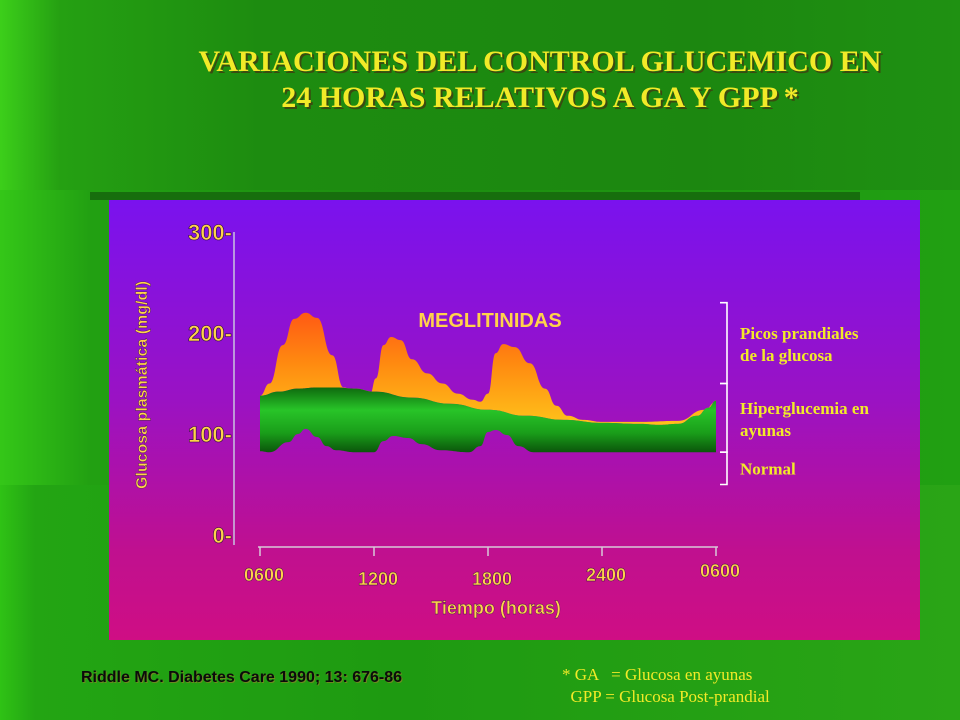 Image resolution: width=960 pixels, height=720 pixels. What do you see at coordinates (210, 333) in the screenshot?
I see `y-tick-label: 200-` at bounding box center [210, 333].